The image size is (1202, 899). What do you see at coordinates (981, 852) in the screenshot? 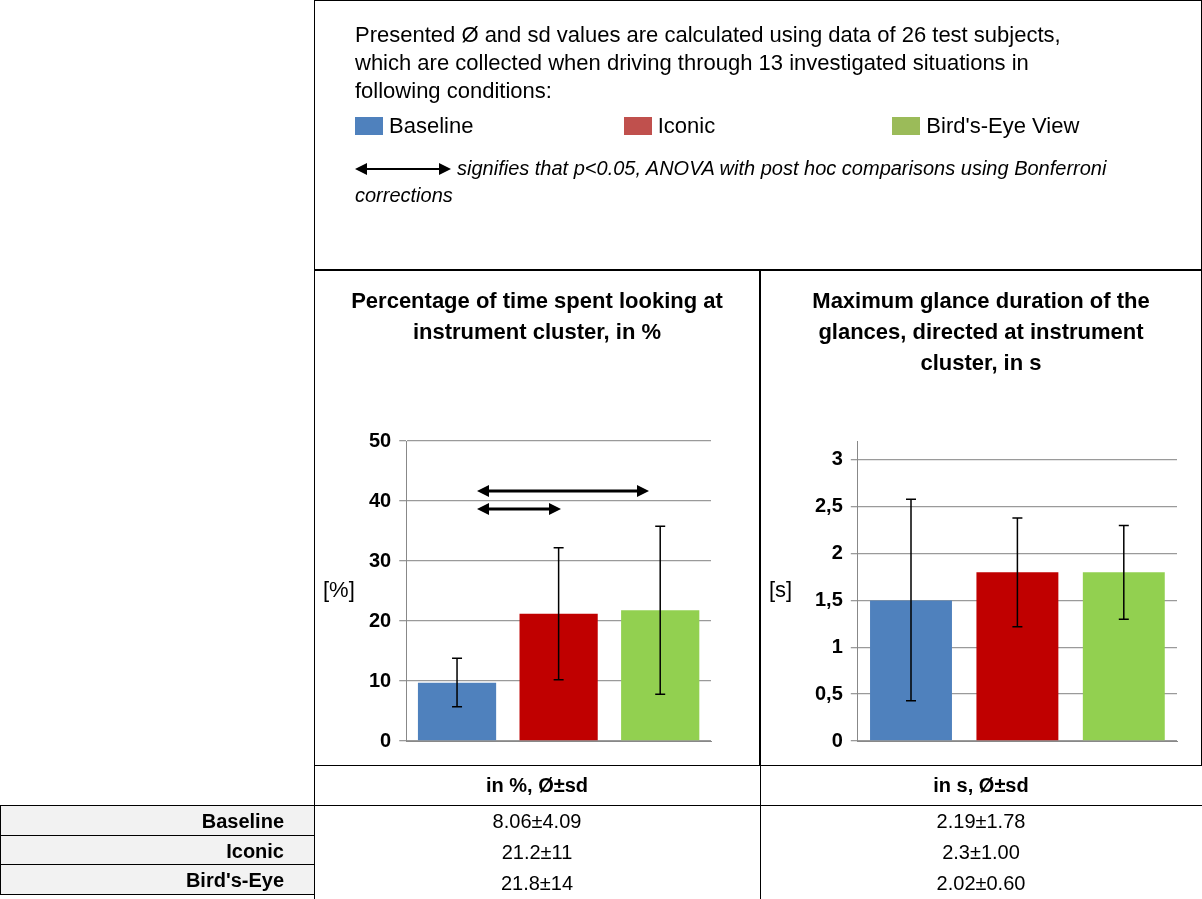
I see `text: 2.3±1.00` at bounding box center [981, 852].